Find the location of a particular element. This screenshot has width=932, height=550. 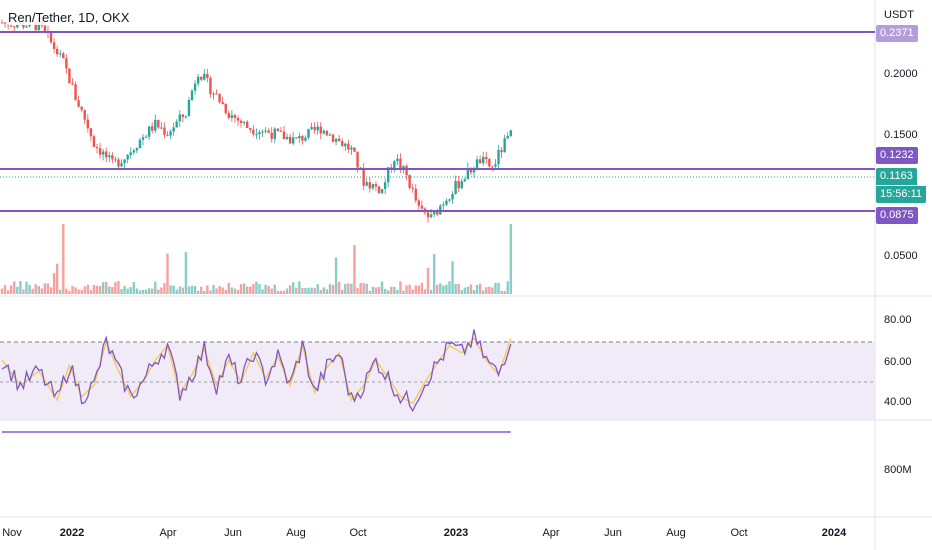

time-label-5: Oct is located at coordinates (358, 533).